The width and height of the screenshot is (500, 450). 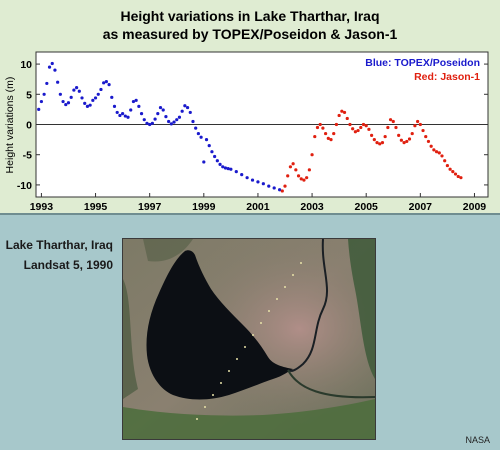 What do you see at coordinates (331, 384) in the screenshot?
I see `river-channel` at bounding box center [331, 384].